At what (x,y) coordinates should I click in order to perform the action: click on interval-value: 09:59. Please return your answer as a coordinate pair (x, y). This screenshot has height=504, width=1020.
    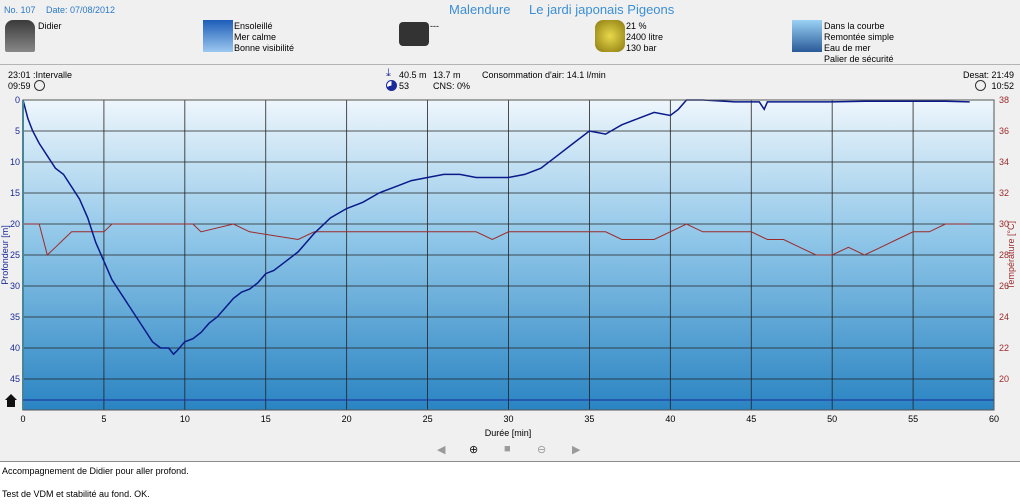
    Looking at the image, I should click on (19, 86).